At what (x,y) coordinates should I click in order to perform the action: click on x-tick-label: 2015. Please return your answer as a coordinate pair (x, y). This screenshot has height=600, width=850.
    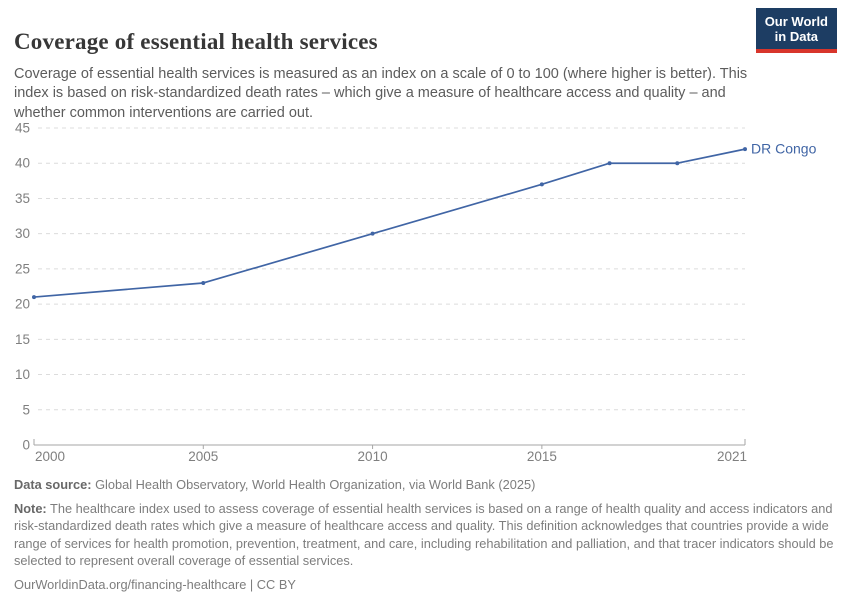
    Looking at the image, I should click on (542, 456).